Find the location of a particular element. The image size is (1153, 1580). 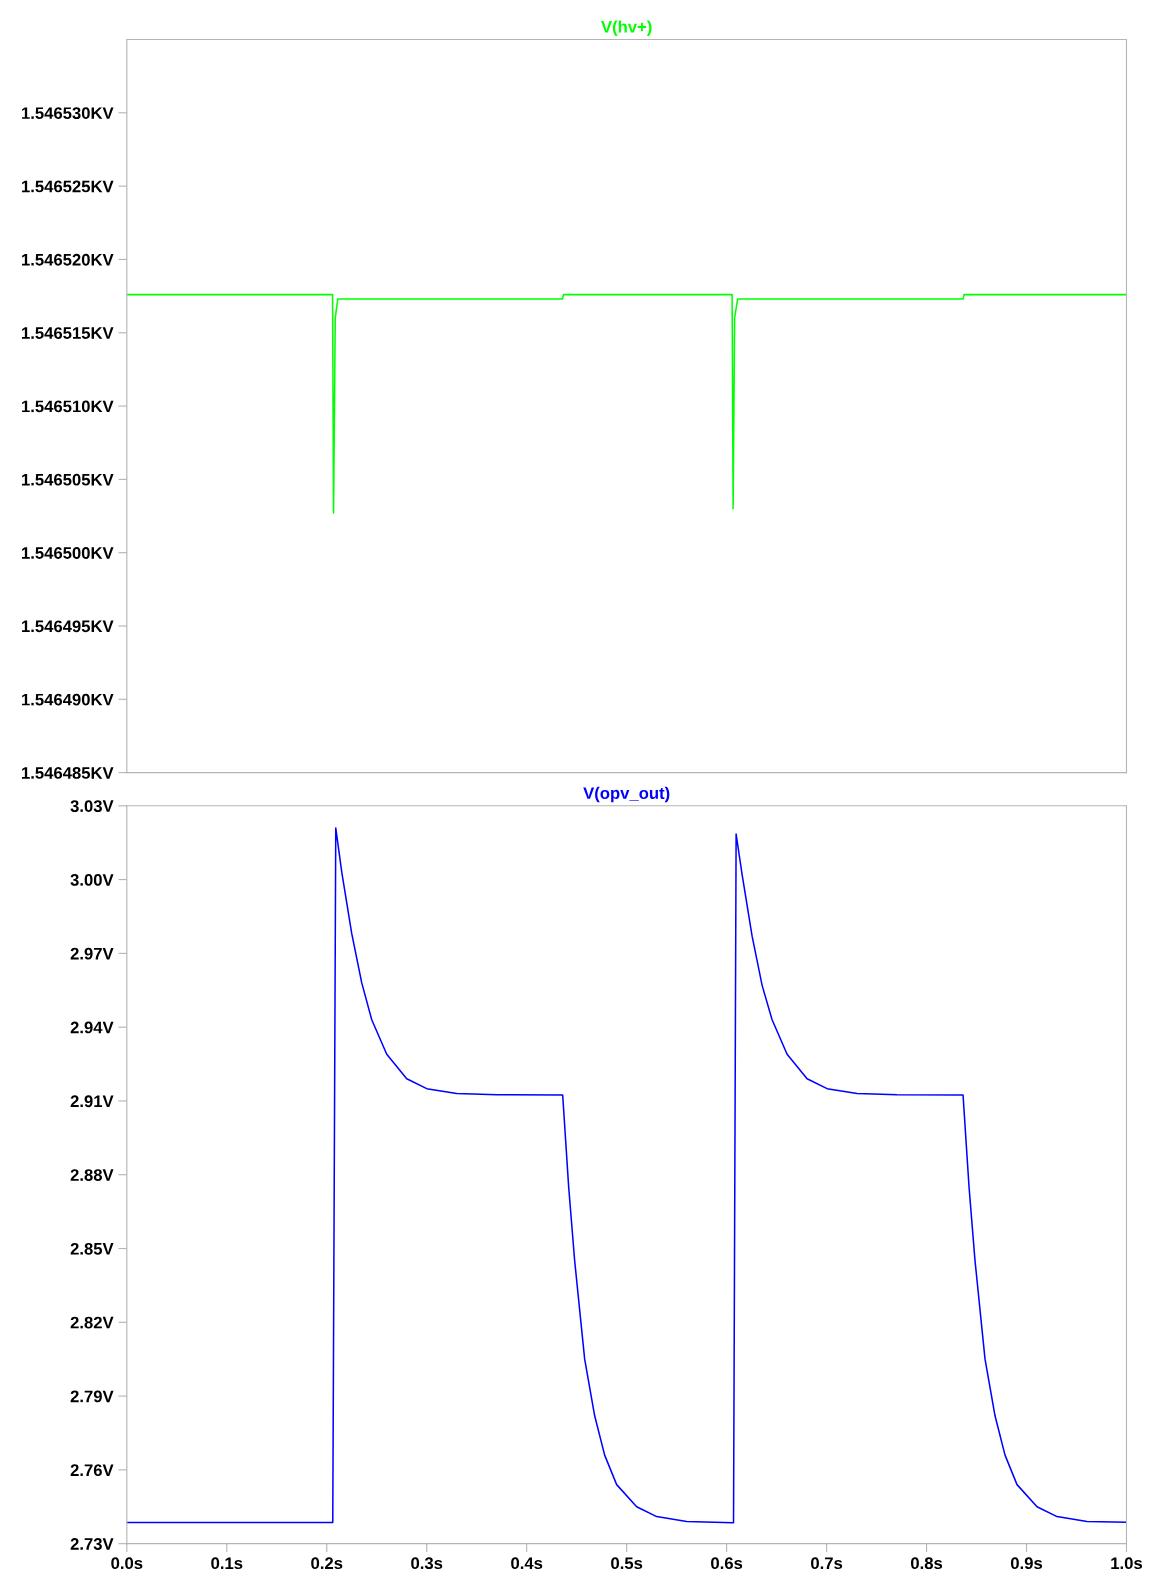

x-tick-label: 0.4s is located at coordinates (527, 1563).